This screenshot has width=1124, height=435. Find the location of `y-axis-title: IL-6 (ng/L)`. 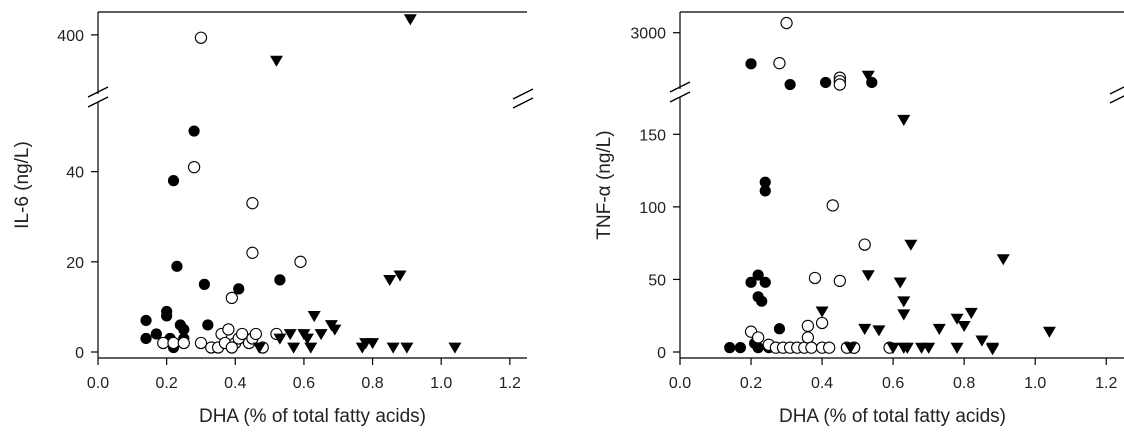

y-axis-title: IL-6 (ng/L) is located at coordinates (22, 185).